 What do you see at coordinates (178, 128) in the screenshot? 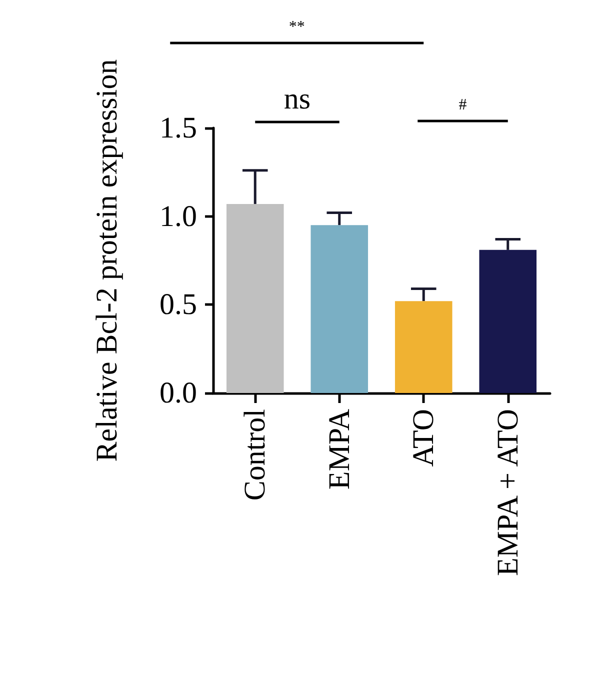
I see `y-tick-label: 1.5` at bounding box center [178, 128].